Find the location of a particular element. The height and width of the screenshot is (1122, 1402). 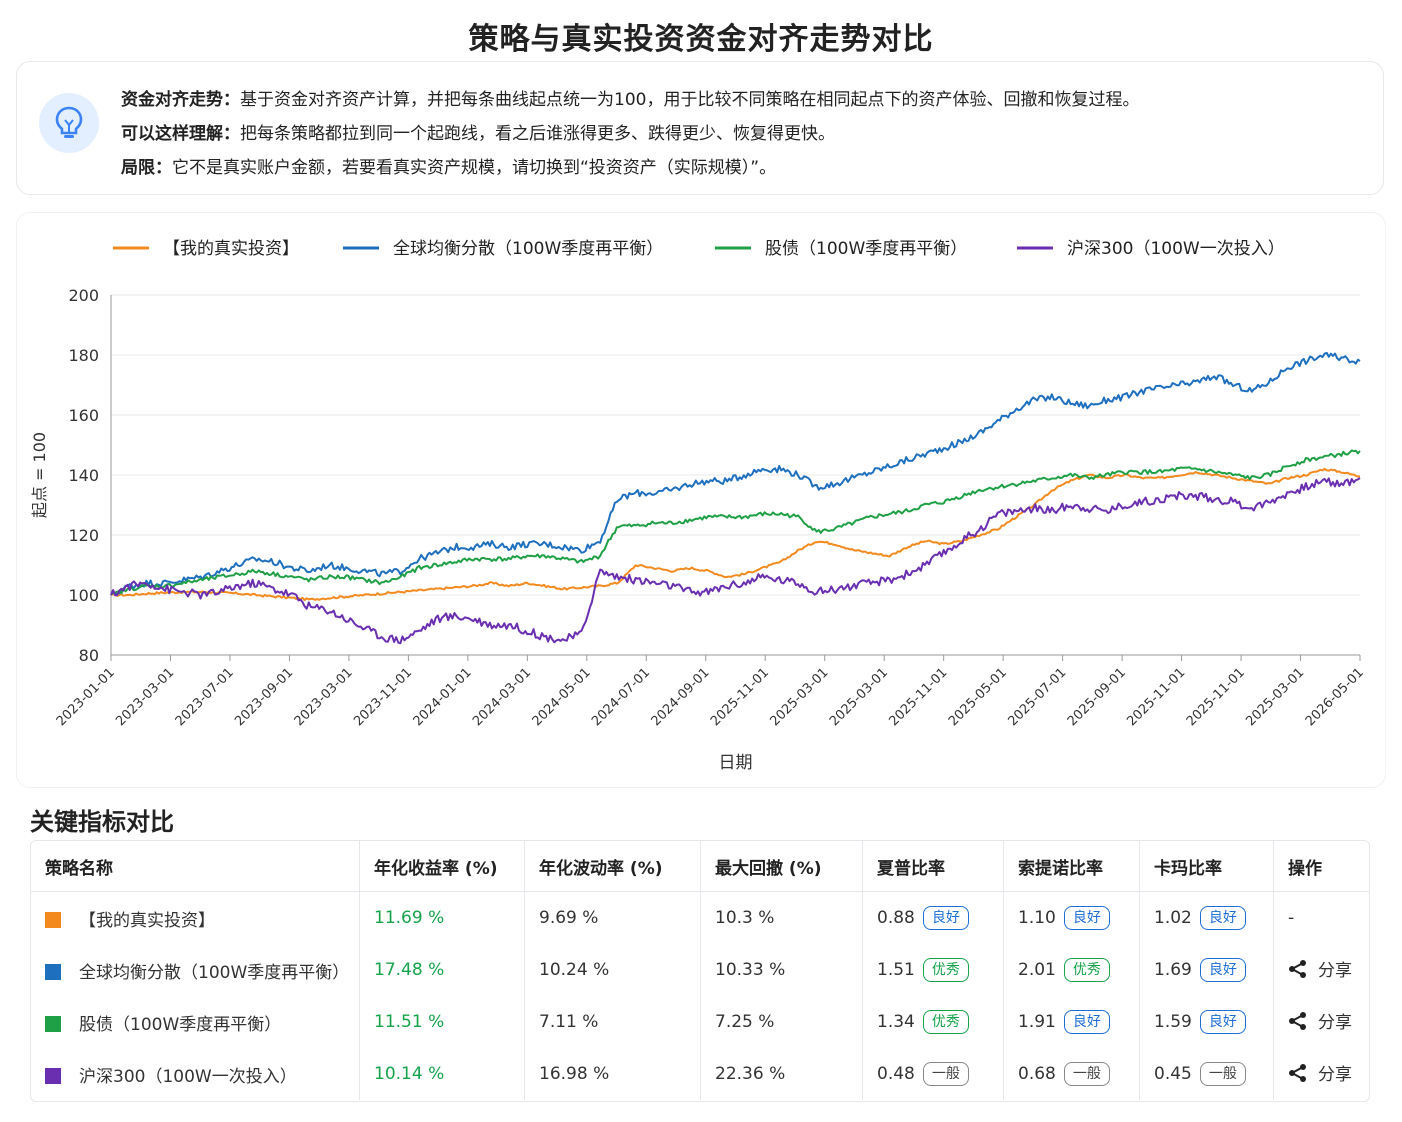

sharpe-cell: 1.51 优秀 is located at coordinates (933, 970).